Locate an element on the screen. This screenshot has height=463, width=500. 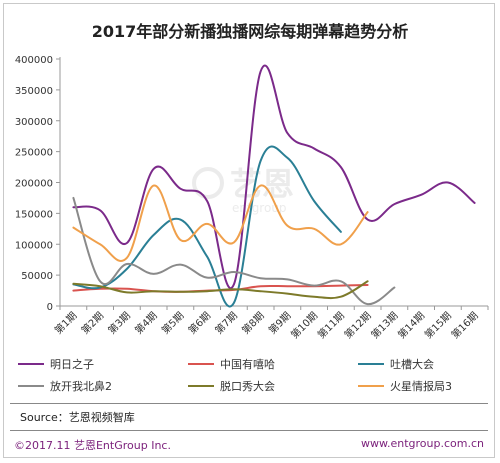
y-tick-label: 400000 is located at coordinates (34, 60).